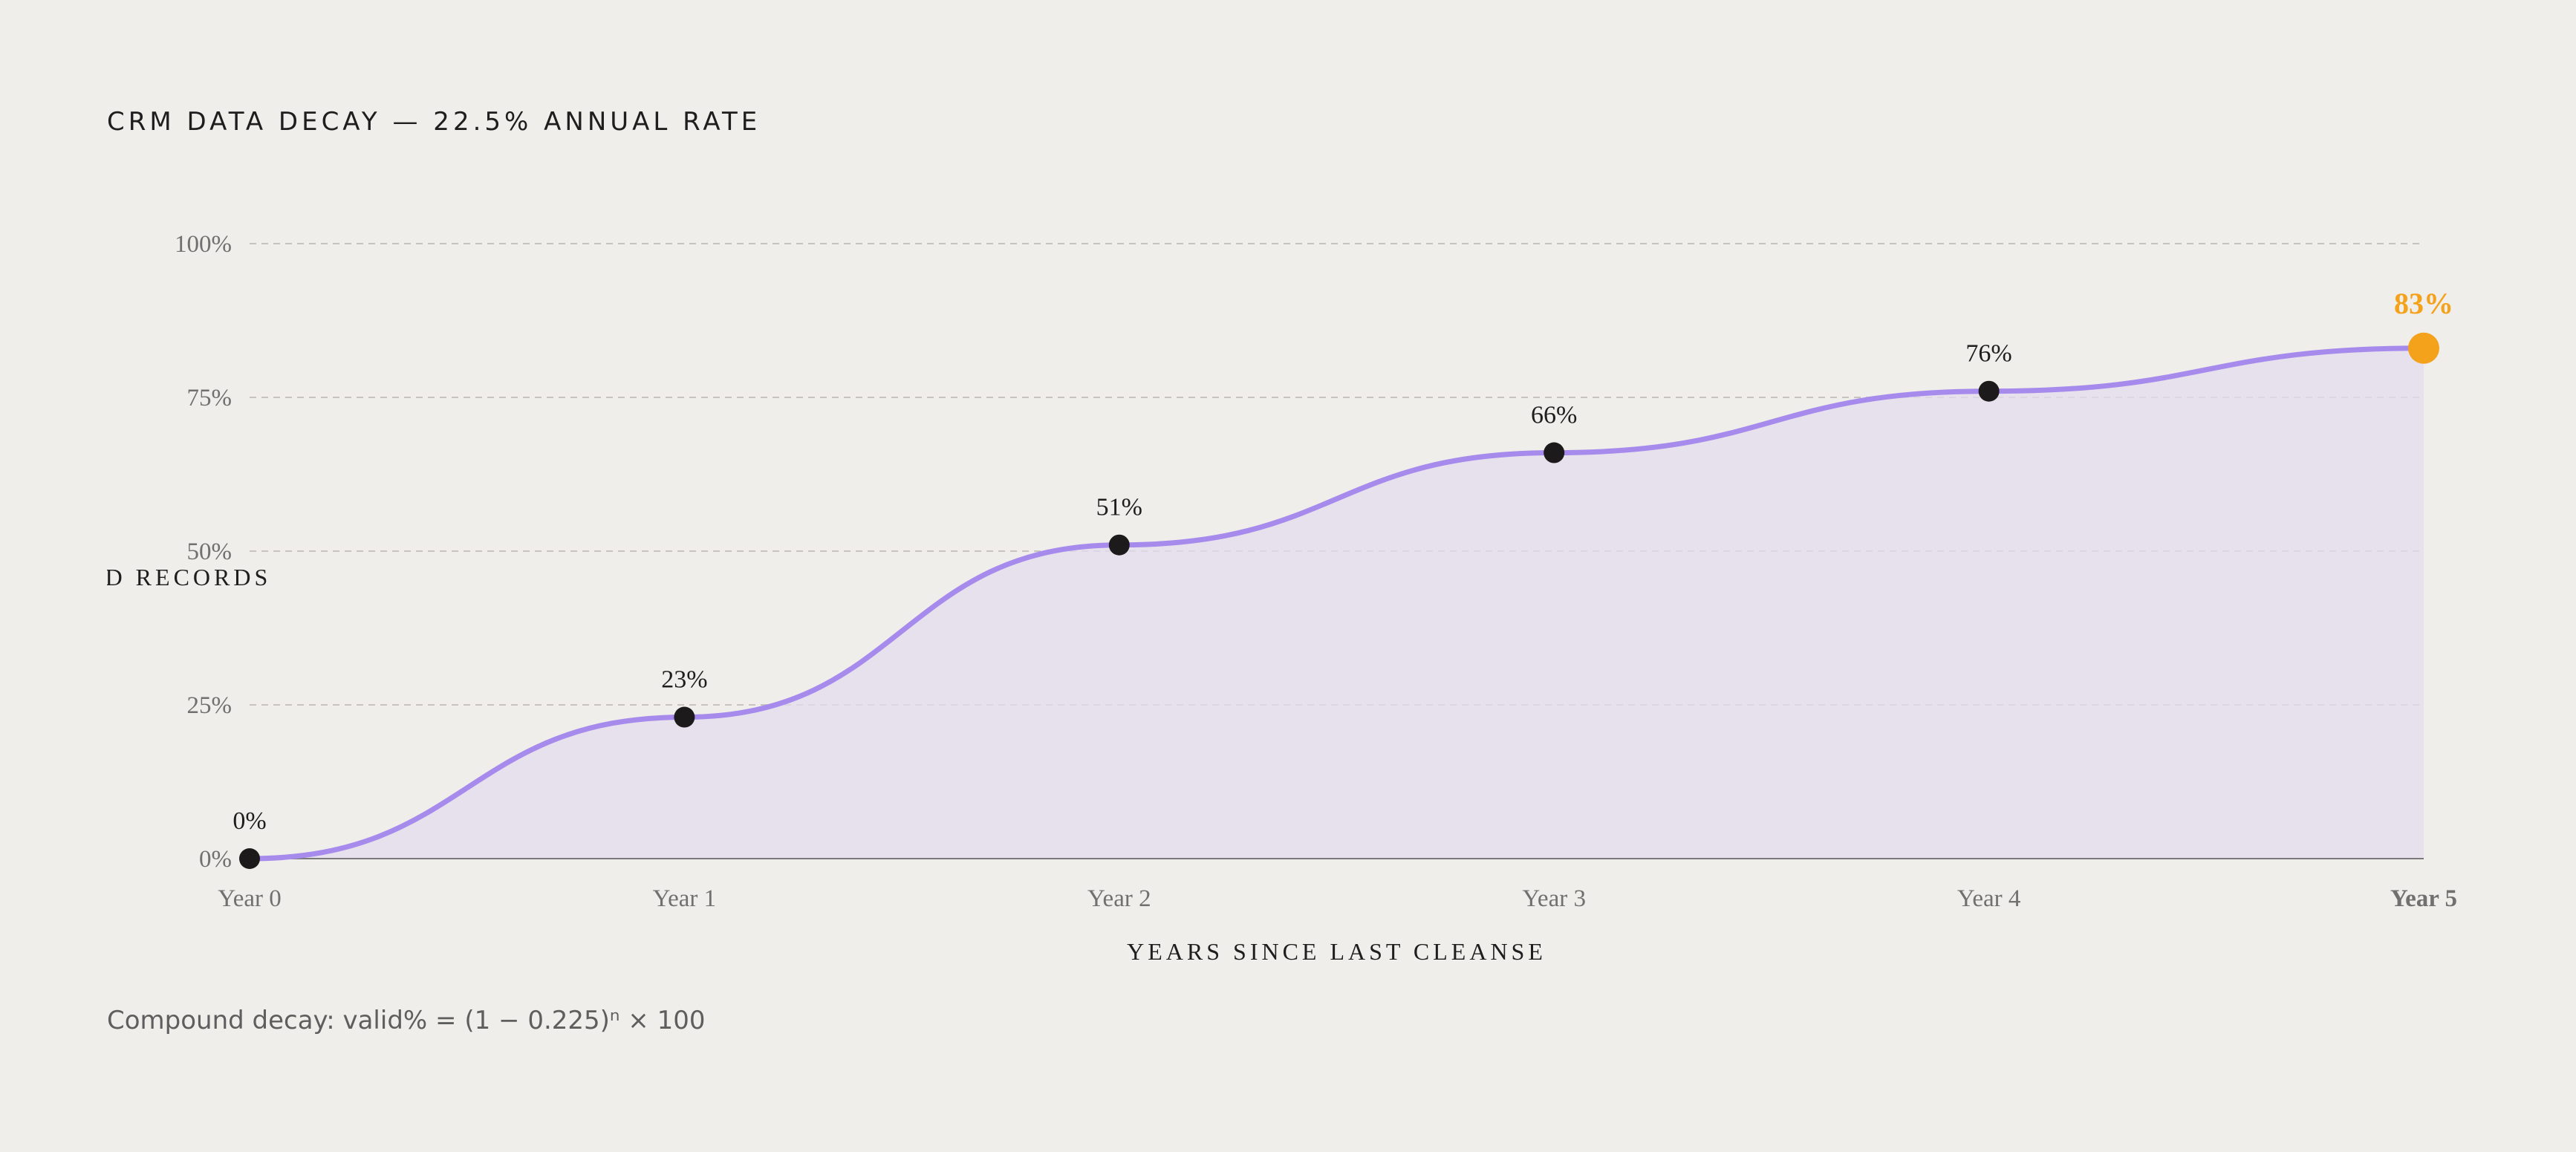 The image size is (2576, 1152). What do you see at coordinates (250, 898) in the screenshot?
I see `x-tick-label: Year 0` at bounding box center [250, 898].